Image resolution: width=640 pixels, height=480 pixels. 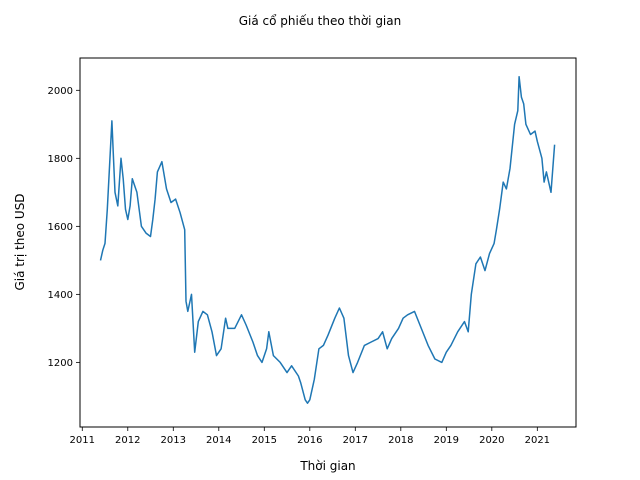 I want to click on x-tick-label: 2011, so click(x=82, y=440).